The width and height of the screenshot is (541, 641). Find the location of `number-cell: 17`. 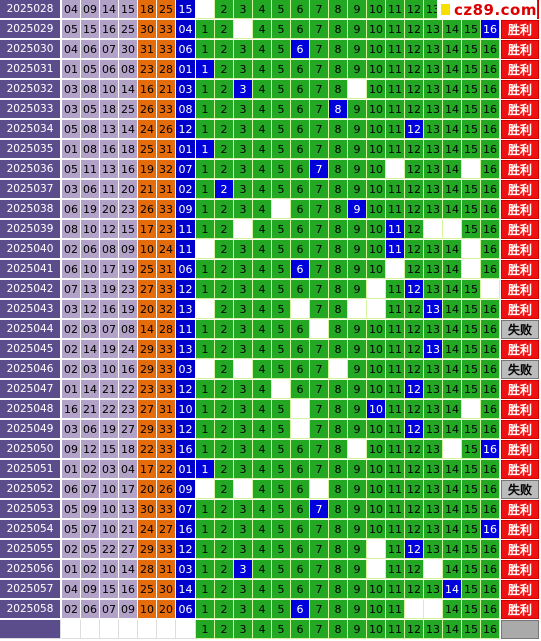

number-cell: 17 is located at coordinates (109, 269).